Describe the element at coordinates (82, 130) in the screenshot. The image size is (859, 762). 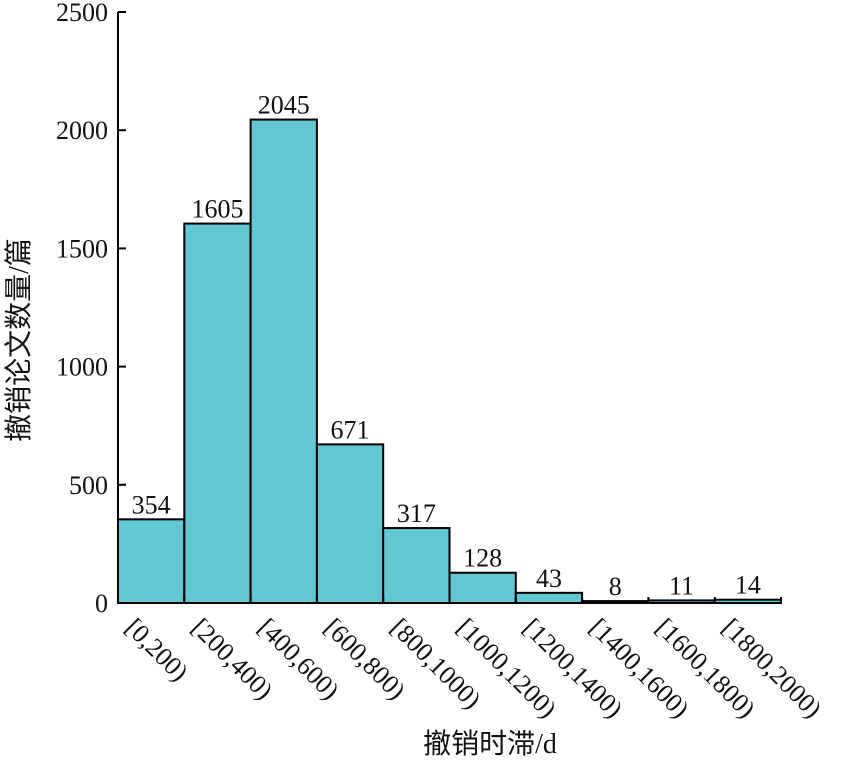
I see `y-tick-label: 2000` at that location.